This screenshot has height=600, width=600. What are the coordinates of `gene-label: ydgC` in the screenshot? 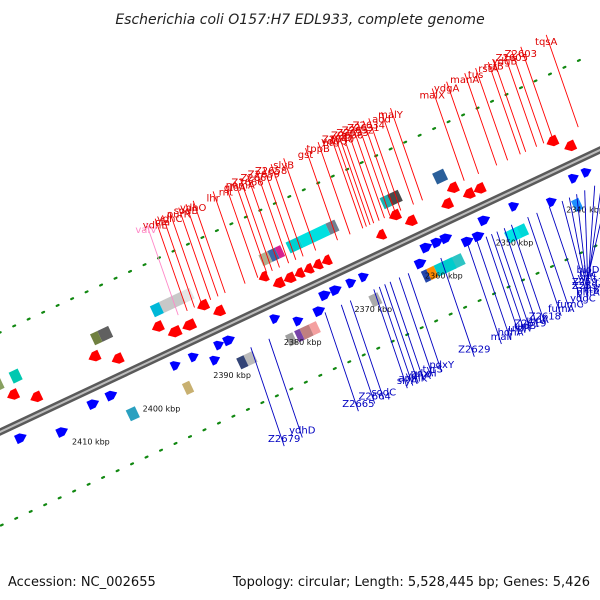 It's located at (583, 299).